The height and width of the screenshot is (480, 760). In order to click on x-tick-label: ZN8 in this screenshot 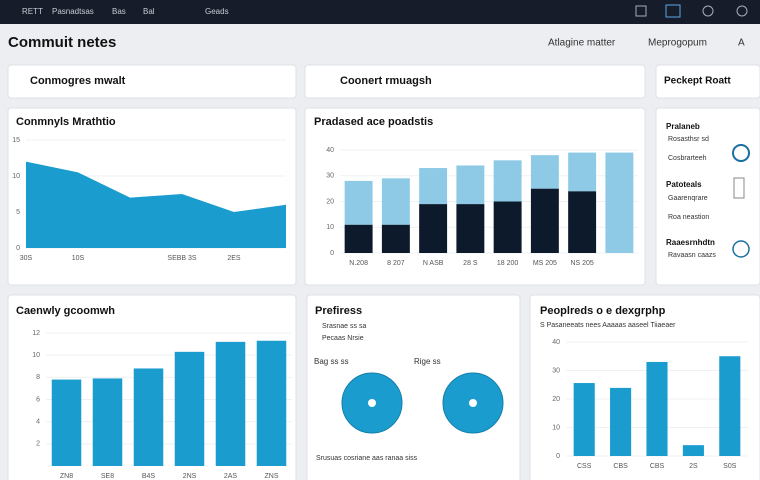, I will do `click(66, 476)`.